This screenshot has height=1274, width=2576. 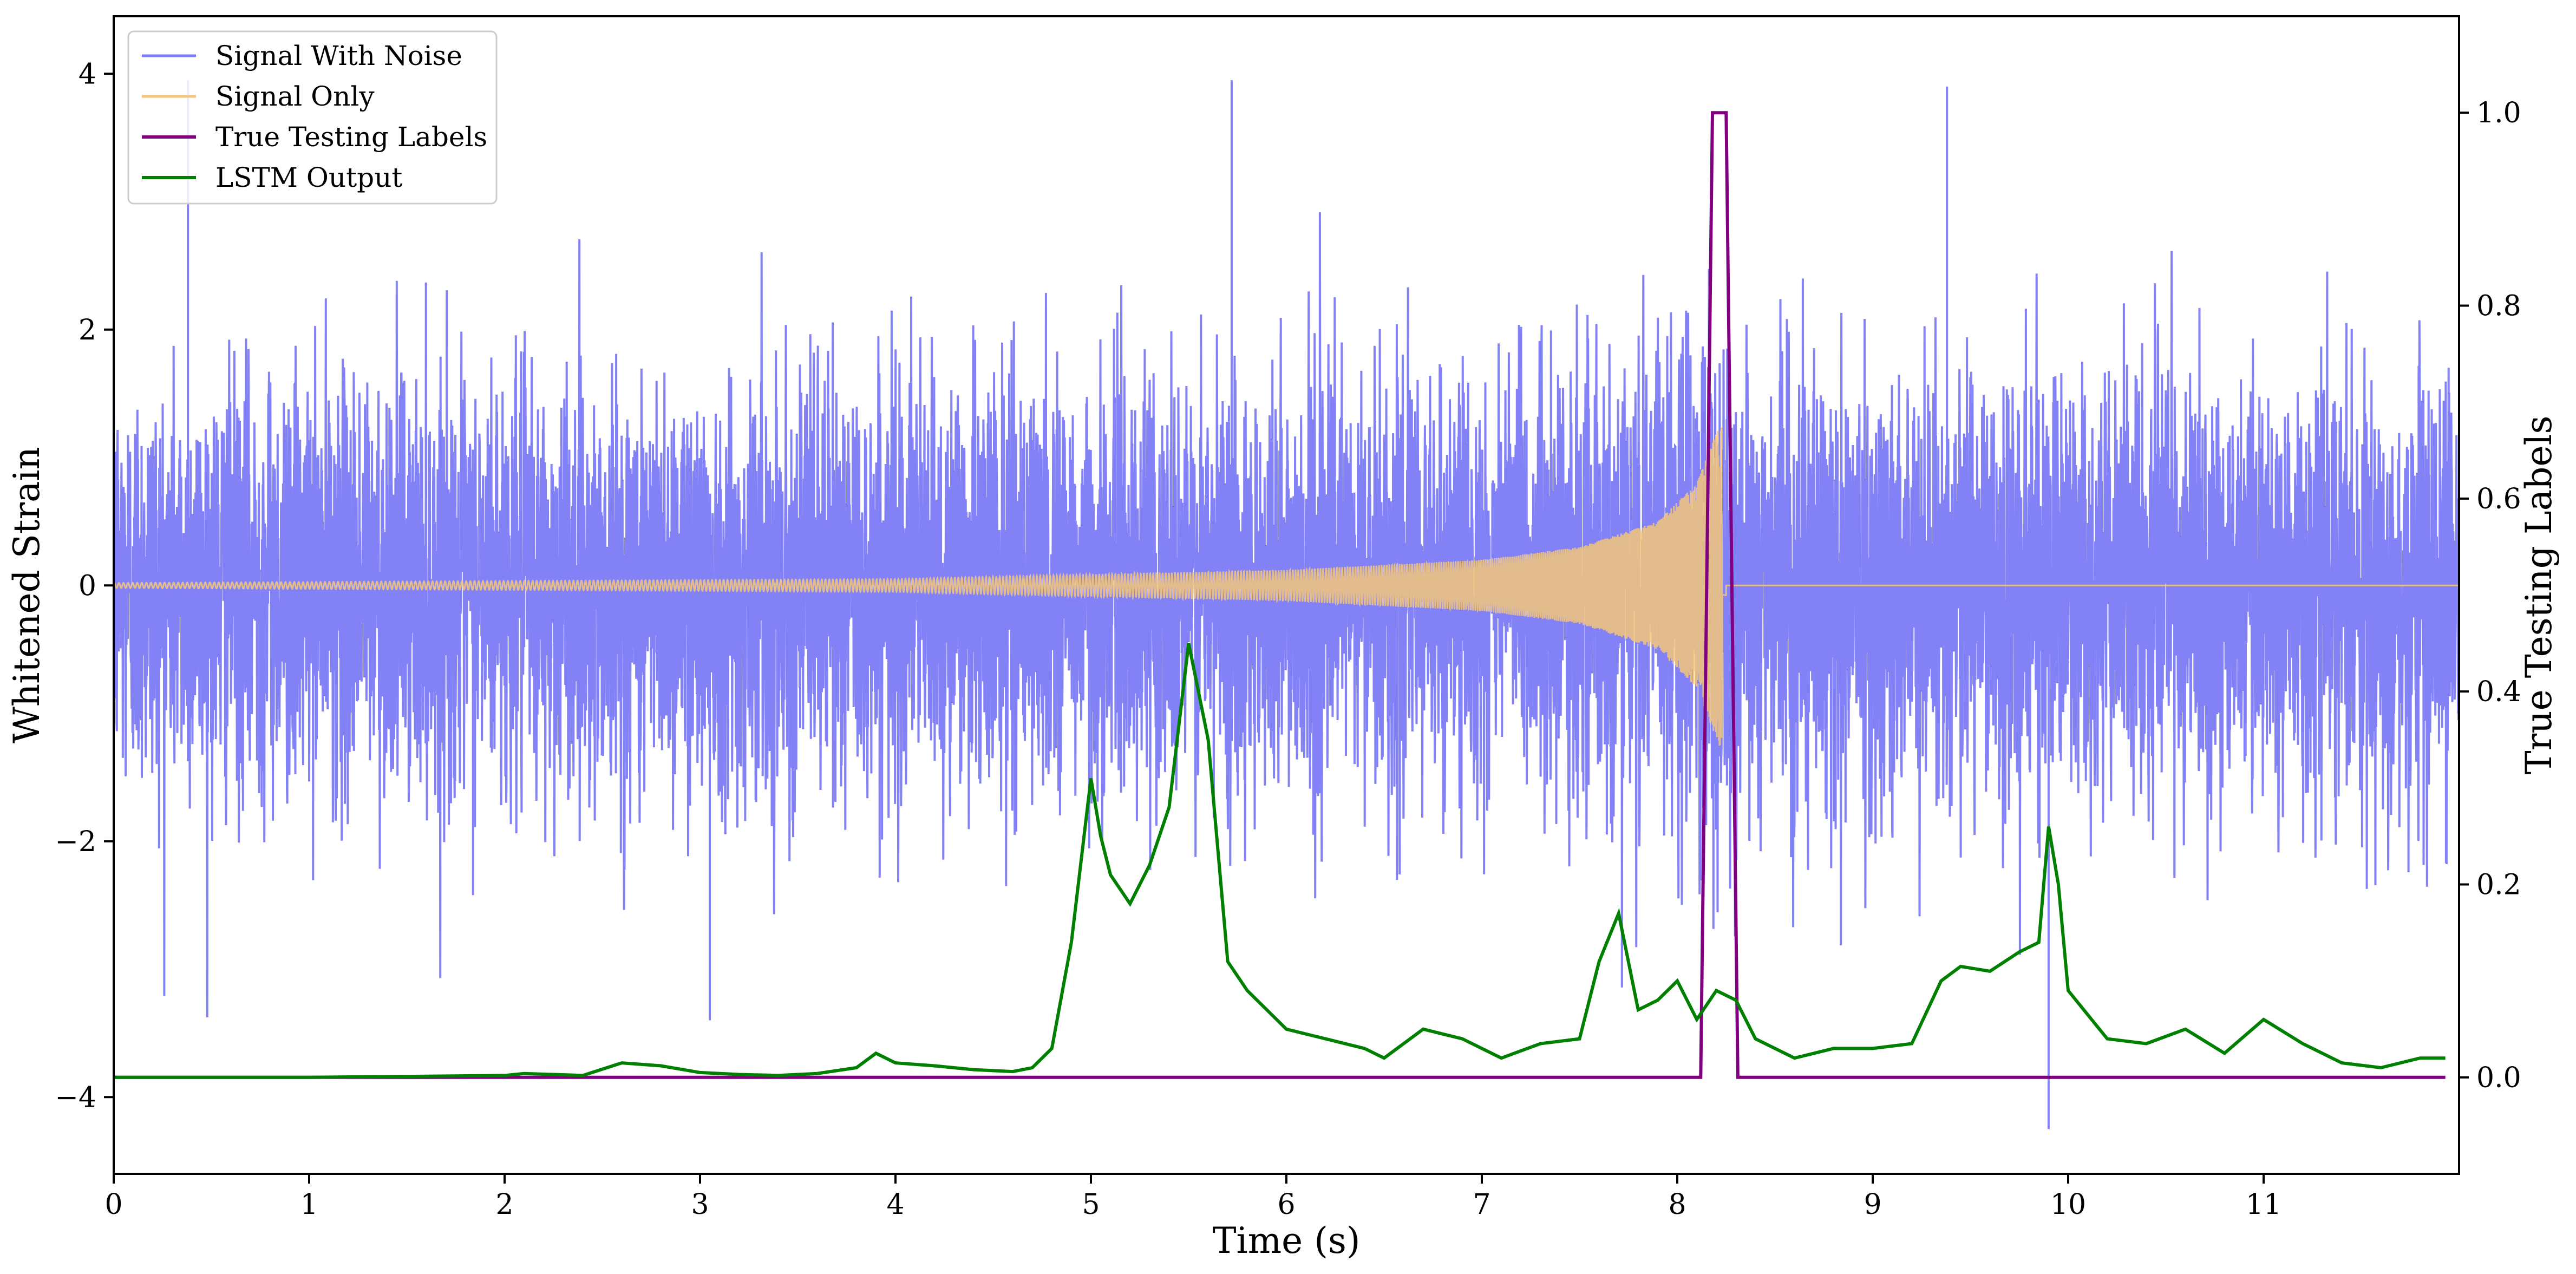 I want to click on legend-label-signal-only: Signal Only, so click(x=295, y=96).